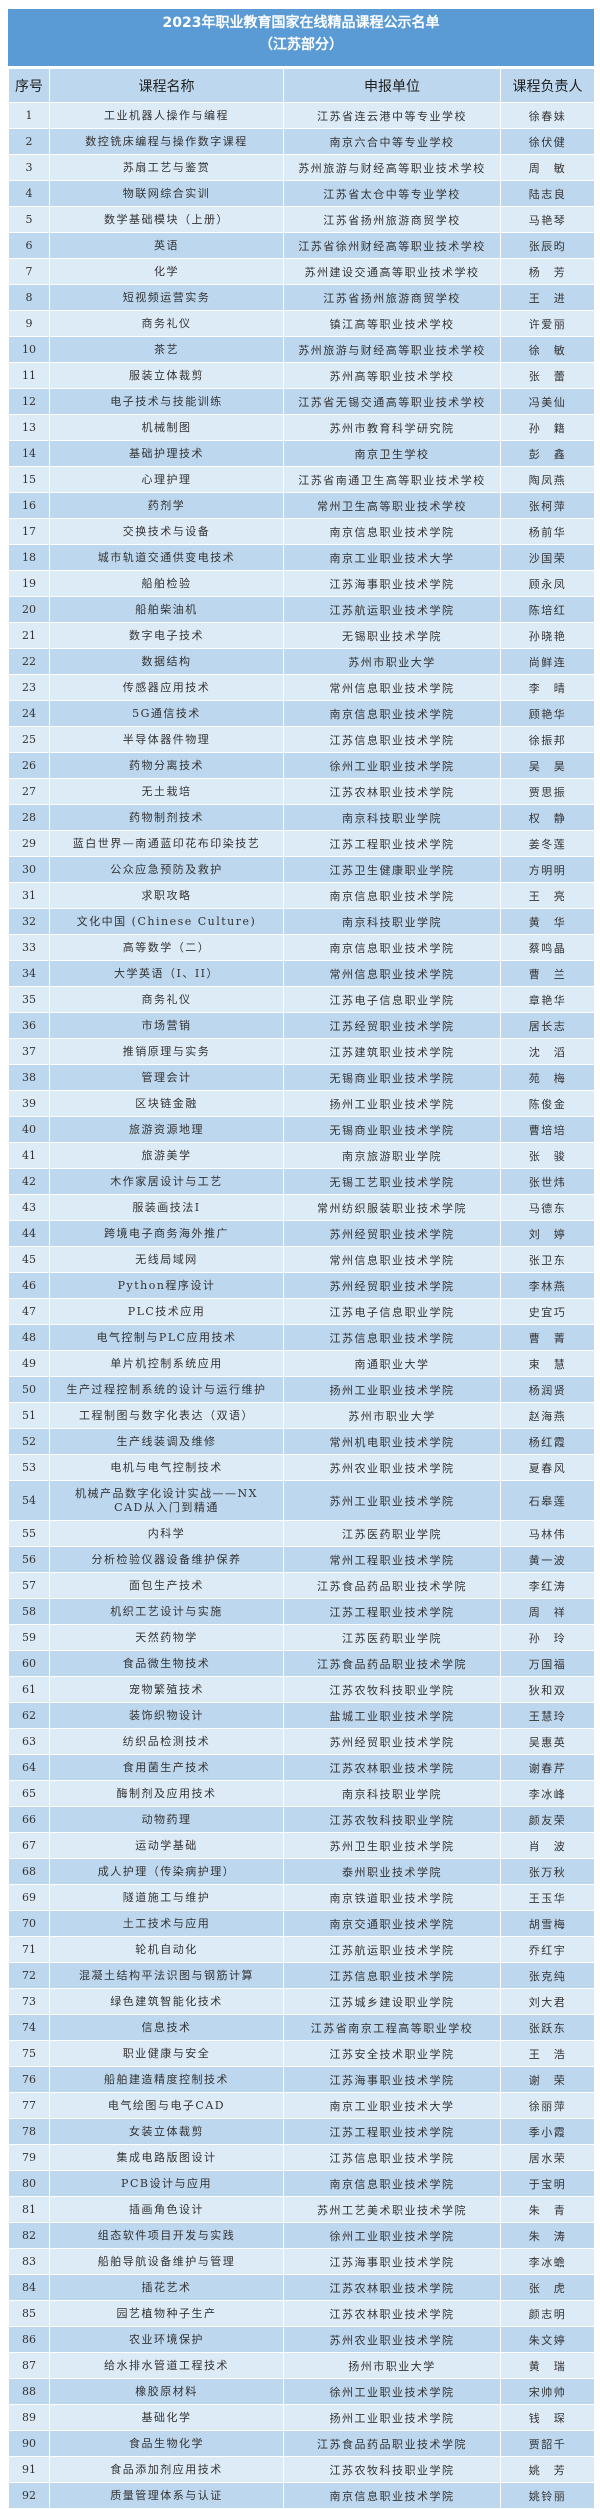  Describe the element at coordinates (29, 1819) in the screenshot. I see `cell-seq: 66` at that location.